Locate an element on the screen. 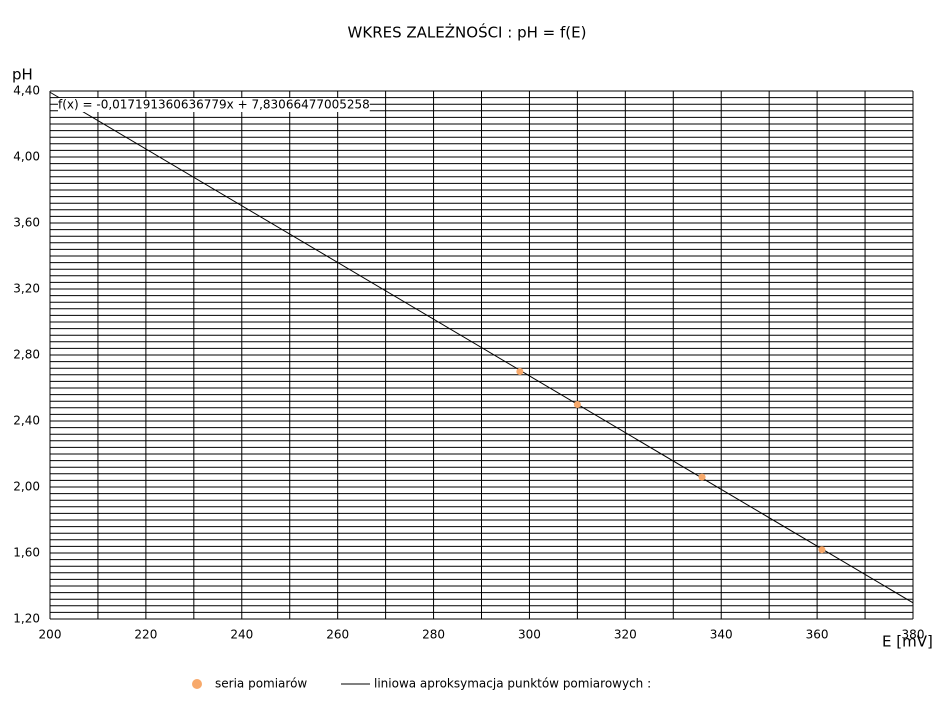 The image size is (935, 709). y-tick-label: 4,40 is located at coordinates (26, 91).